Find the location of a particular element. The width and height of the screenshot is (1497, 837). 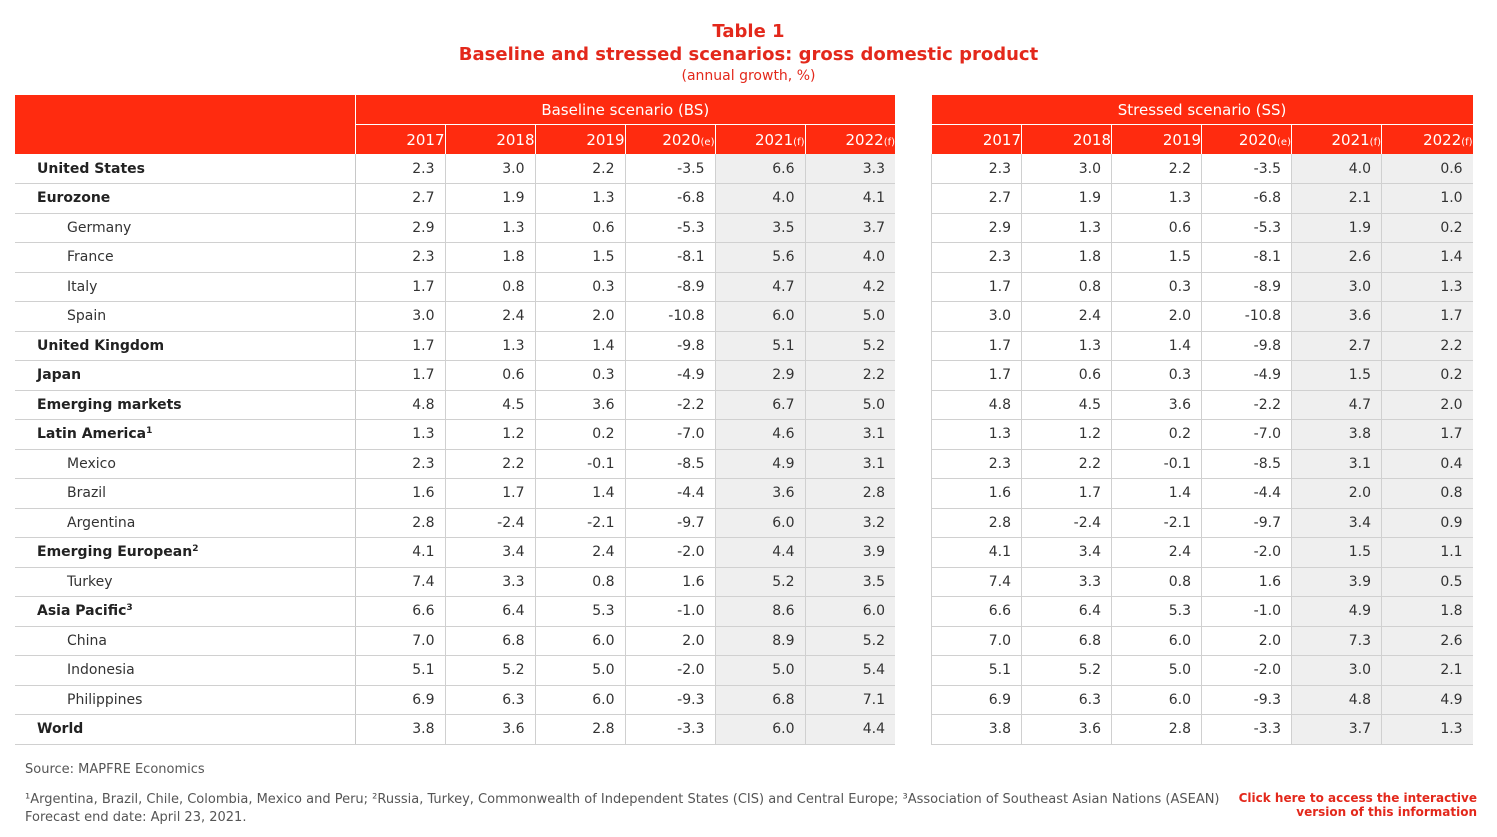

year-suffix: (e) is located at coordinates (1284, 142).